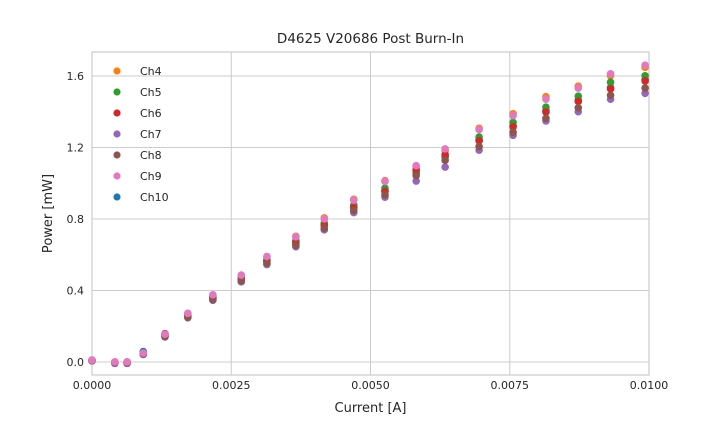 The height and width of the screenshot is (432, 720). Describe the element at coordinates (76, 362) in the screenshot. I see `y-tick-label: 0.0` at that location.